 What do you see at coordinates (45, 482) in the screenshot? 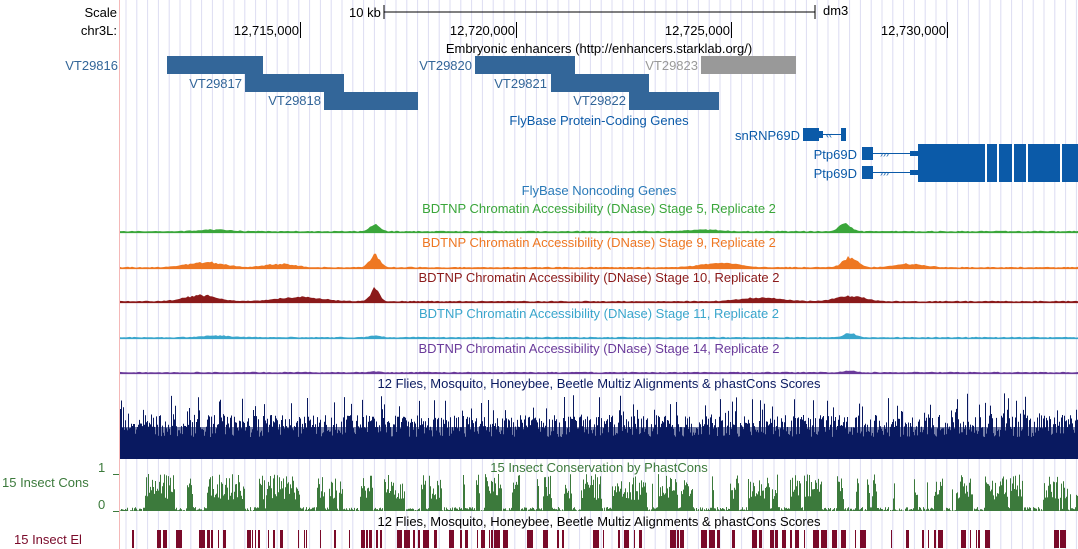
I see `phastcons-side-label: 15 Insect Cons` at bounding box center [45, 482].